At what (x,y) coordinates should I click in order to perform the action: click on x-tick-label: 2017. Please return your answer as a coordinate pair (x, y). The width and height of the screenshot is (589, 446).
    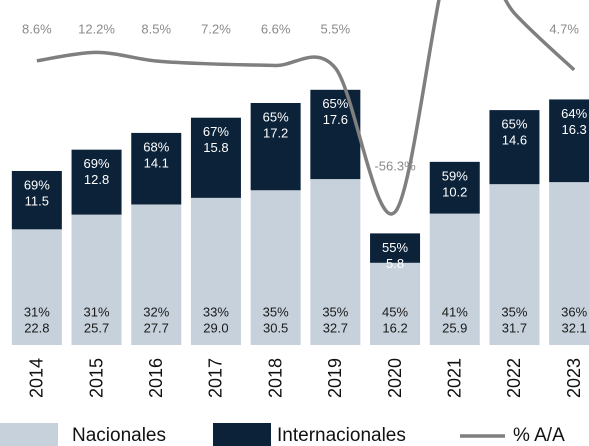
    Looking at the image, I should click on (216, 378).